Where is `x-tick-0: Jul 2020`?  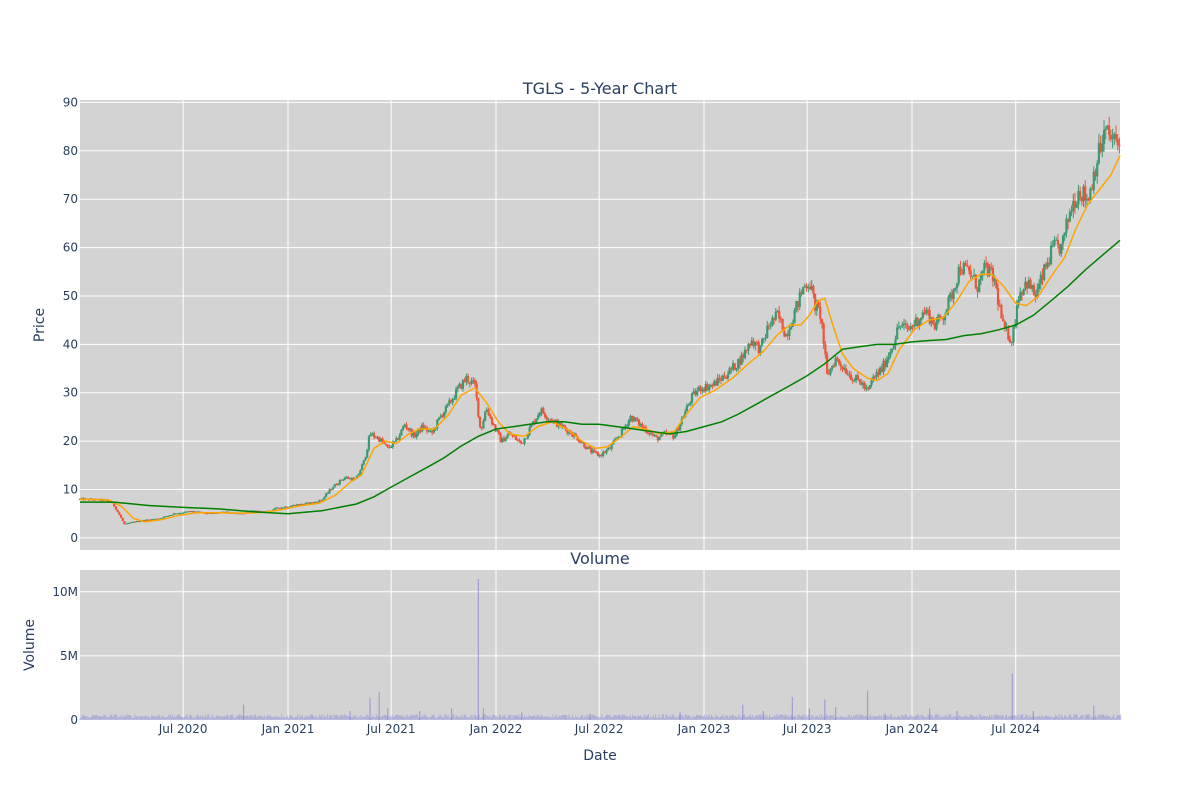
x-tick-0: Jul 2020 is located at coordinates (183, 729).